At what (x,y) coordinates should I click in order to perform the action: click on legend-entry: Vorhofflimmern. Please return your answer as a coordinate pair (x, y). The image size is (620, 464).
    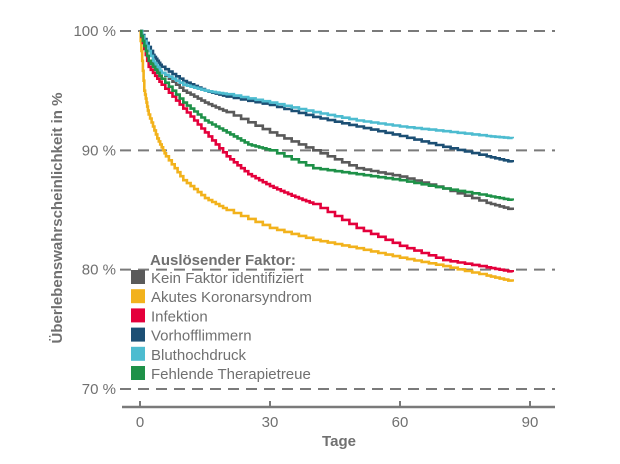
    Looking at the image, I should click on (201, 336).